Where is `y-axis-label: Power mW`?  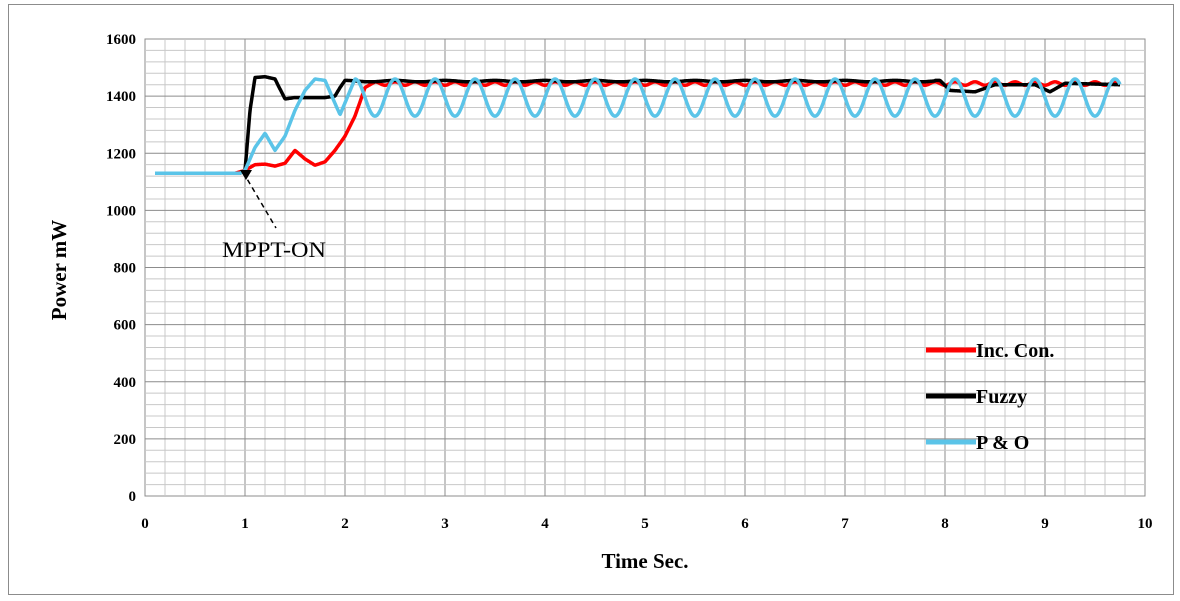
y-axis-label: Power mW is located at coordinates (59, 270).